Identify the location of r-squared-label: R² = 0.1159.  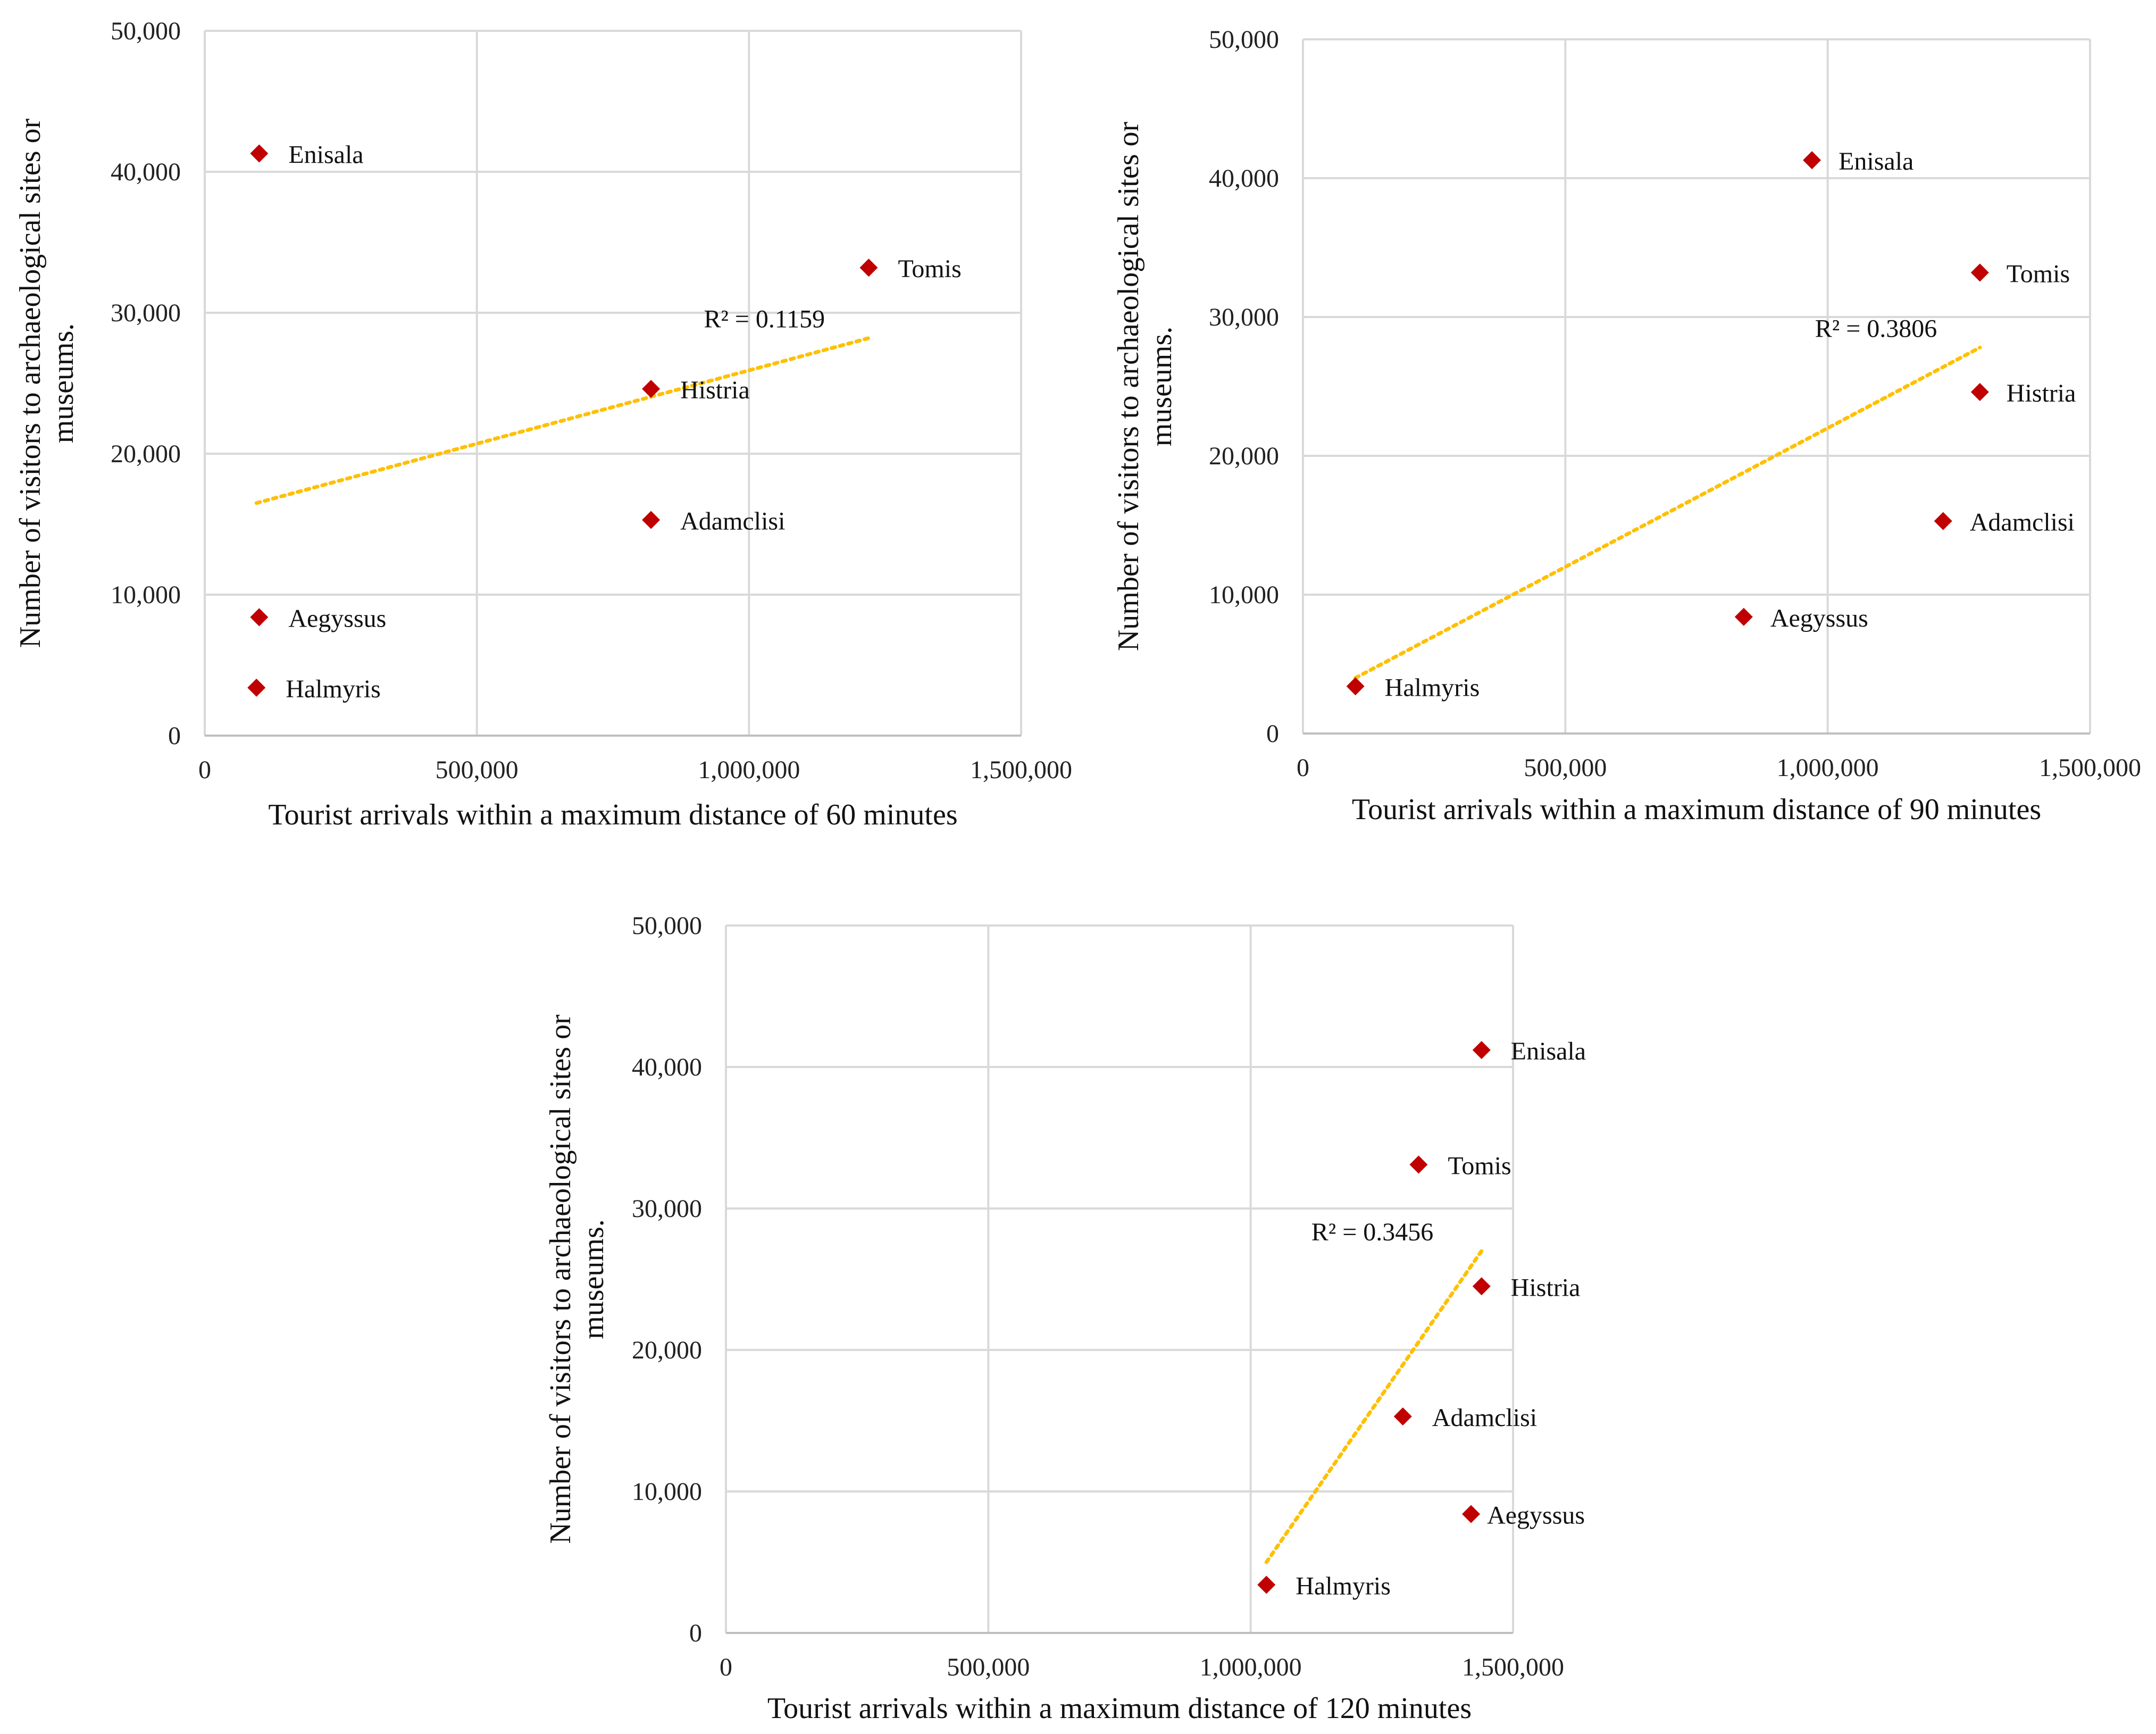
(765, 320).